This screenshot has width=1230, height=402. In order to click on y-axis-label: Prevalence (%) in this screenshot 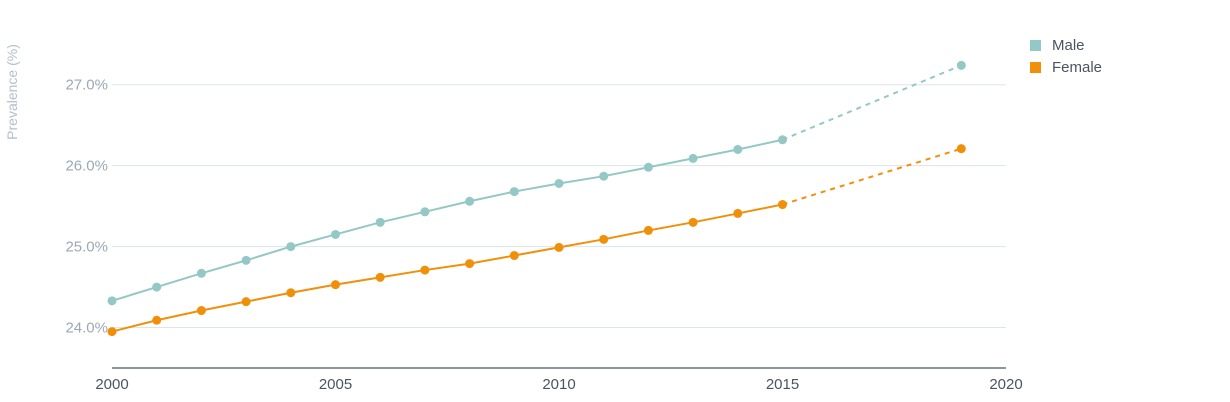, I will do `click(12, 92)`.